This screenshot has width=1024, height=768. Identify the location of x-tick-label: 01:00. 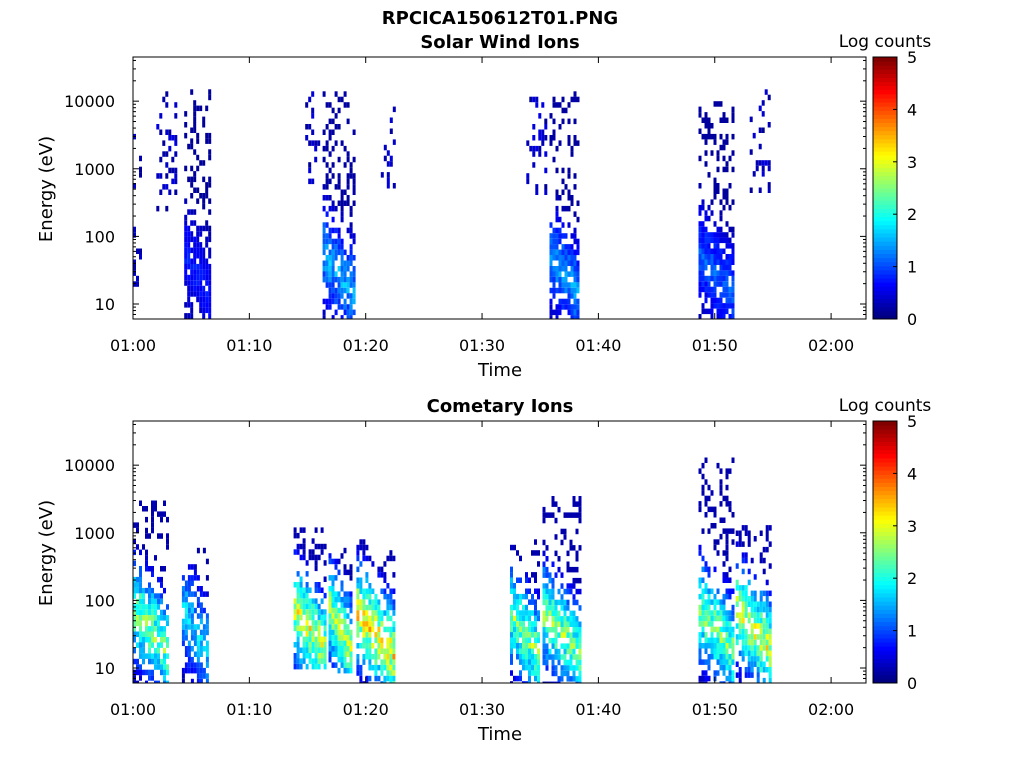
(133, 709).